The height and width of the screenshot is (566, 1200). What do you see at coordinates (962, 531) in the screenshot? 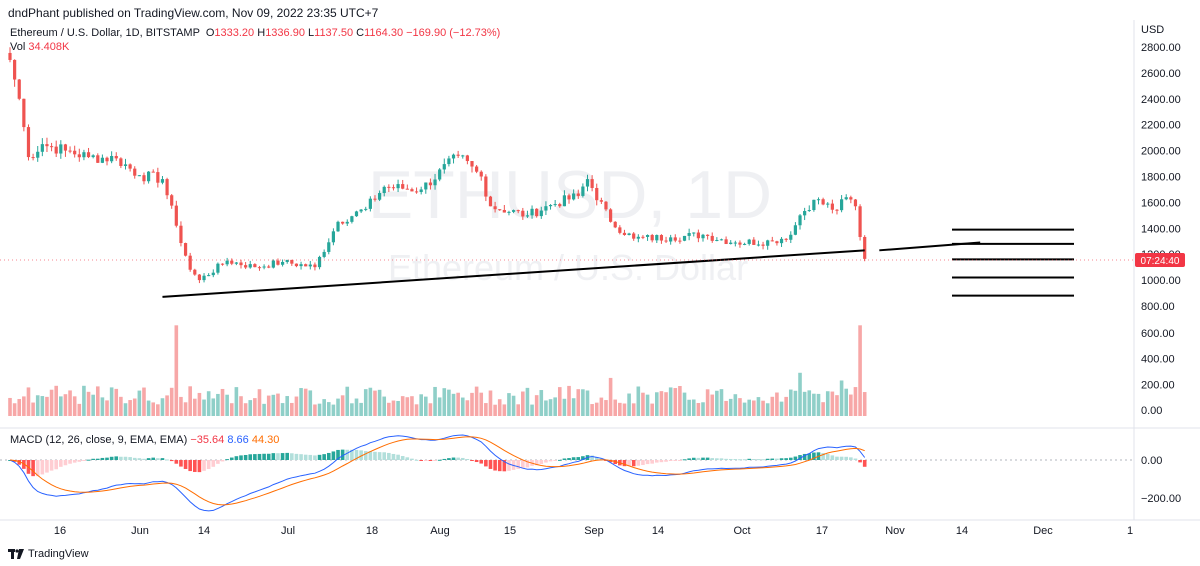
I see `time-axis-label: 14` at bounding box center [962, 531].